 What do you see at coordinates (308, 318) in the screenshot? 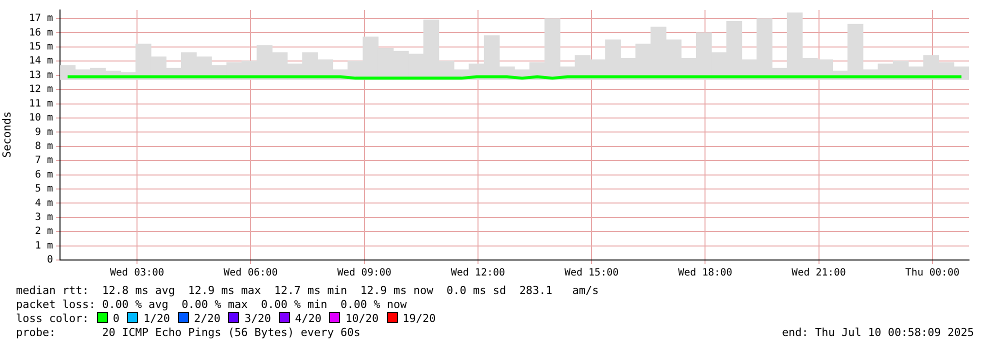
I see `text: 4/20` at bounding box center [308, 318].